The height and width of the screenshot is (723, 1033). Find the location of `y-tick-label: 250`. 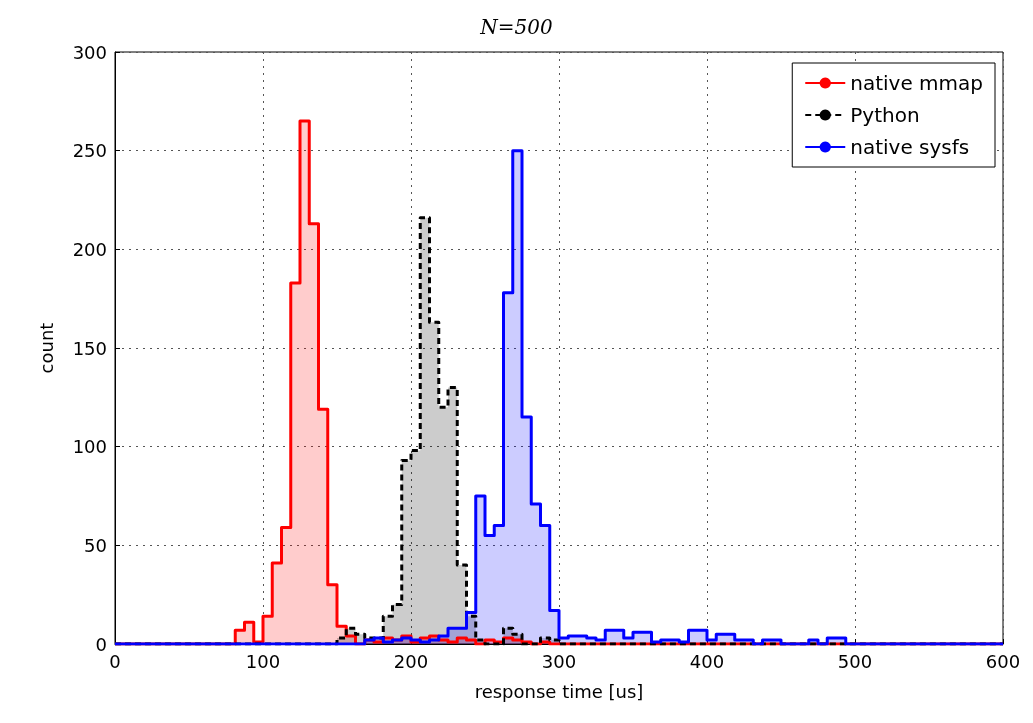

y-tick-label: 250 is located at coordinates (89, 151).